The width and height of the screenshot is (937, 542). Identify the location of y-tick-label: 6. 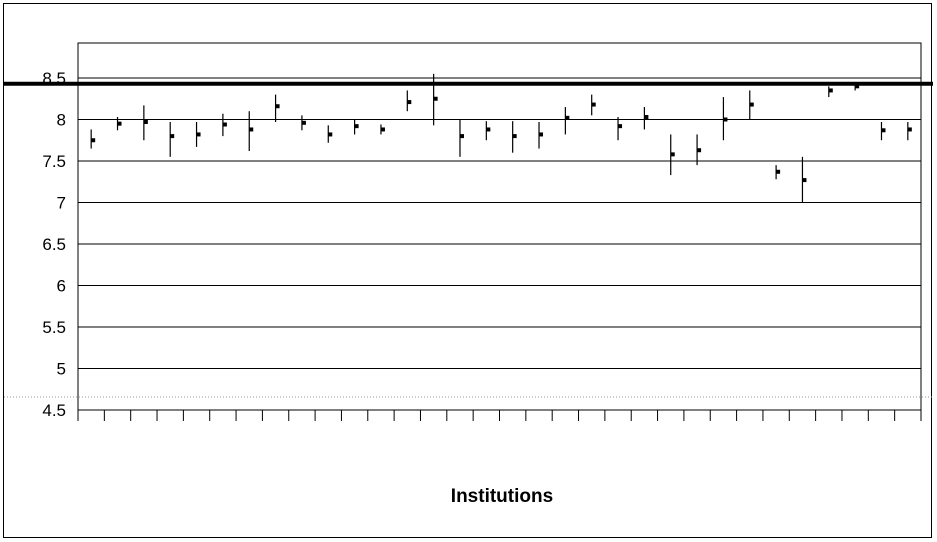
(61, 286).